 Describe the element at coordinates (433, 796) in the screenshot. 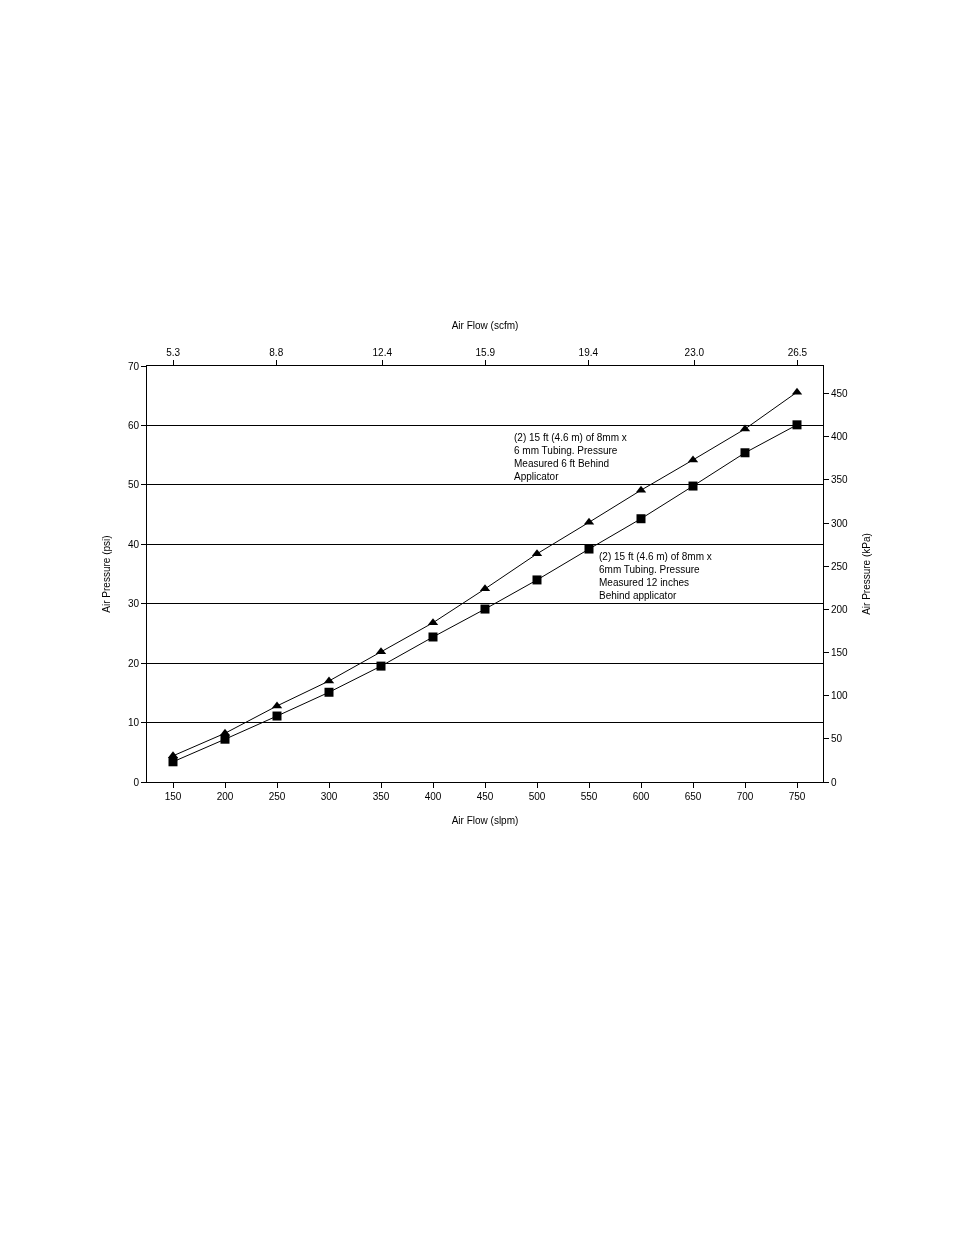

I see `x-tick-label: 400` at that location.